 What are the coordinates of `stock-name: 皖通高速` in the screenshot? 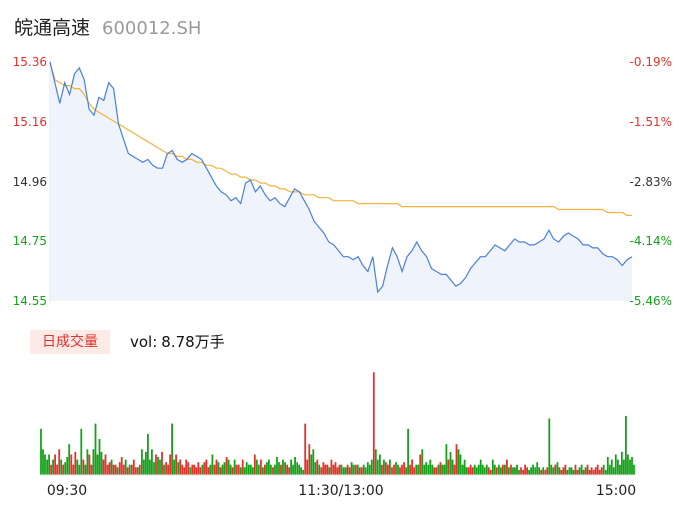 It's located at (52, 28).